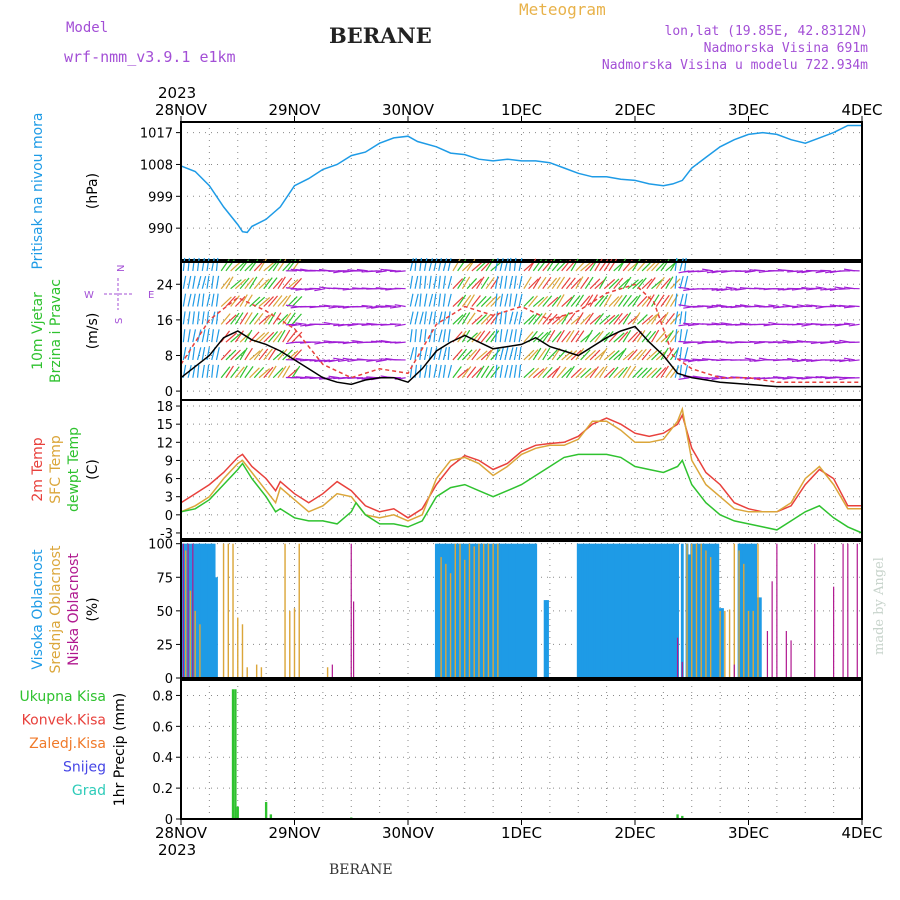 Image resolution: width=900 pixels, height=900 pixels. Describe the element at coordinates (164, 645) in the screenshot. I see `y-tick-label: 25` at that location.